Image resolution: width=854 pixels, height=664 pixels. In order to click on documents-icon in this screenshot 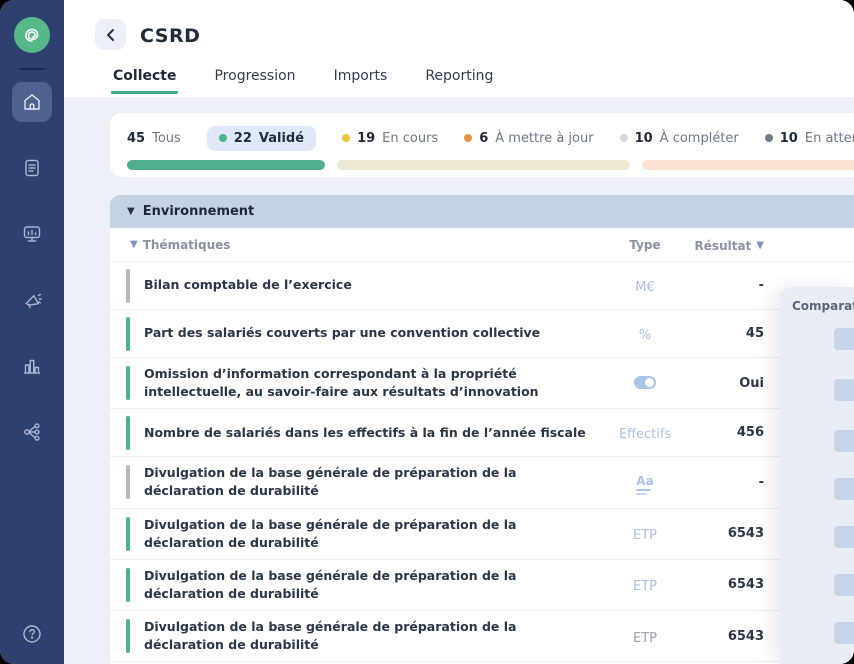, I will do `click(32, 168)`.